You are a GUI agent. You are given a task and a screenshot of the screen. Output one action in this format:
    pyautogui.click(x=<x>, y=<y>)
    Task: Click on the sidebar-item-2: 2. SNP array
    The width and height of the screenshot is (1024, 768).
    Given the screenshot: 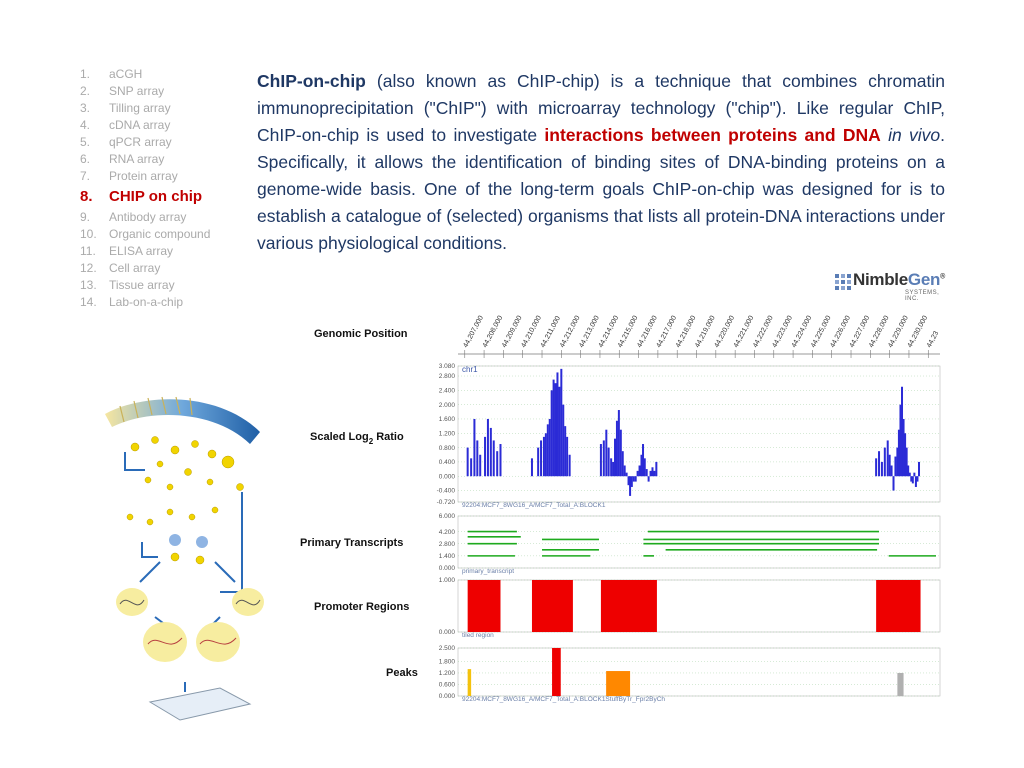 What is the action you would take?
    pyautogui.click(x=145, y=91)
    